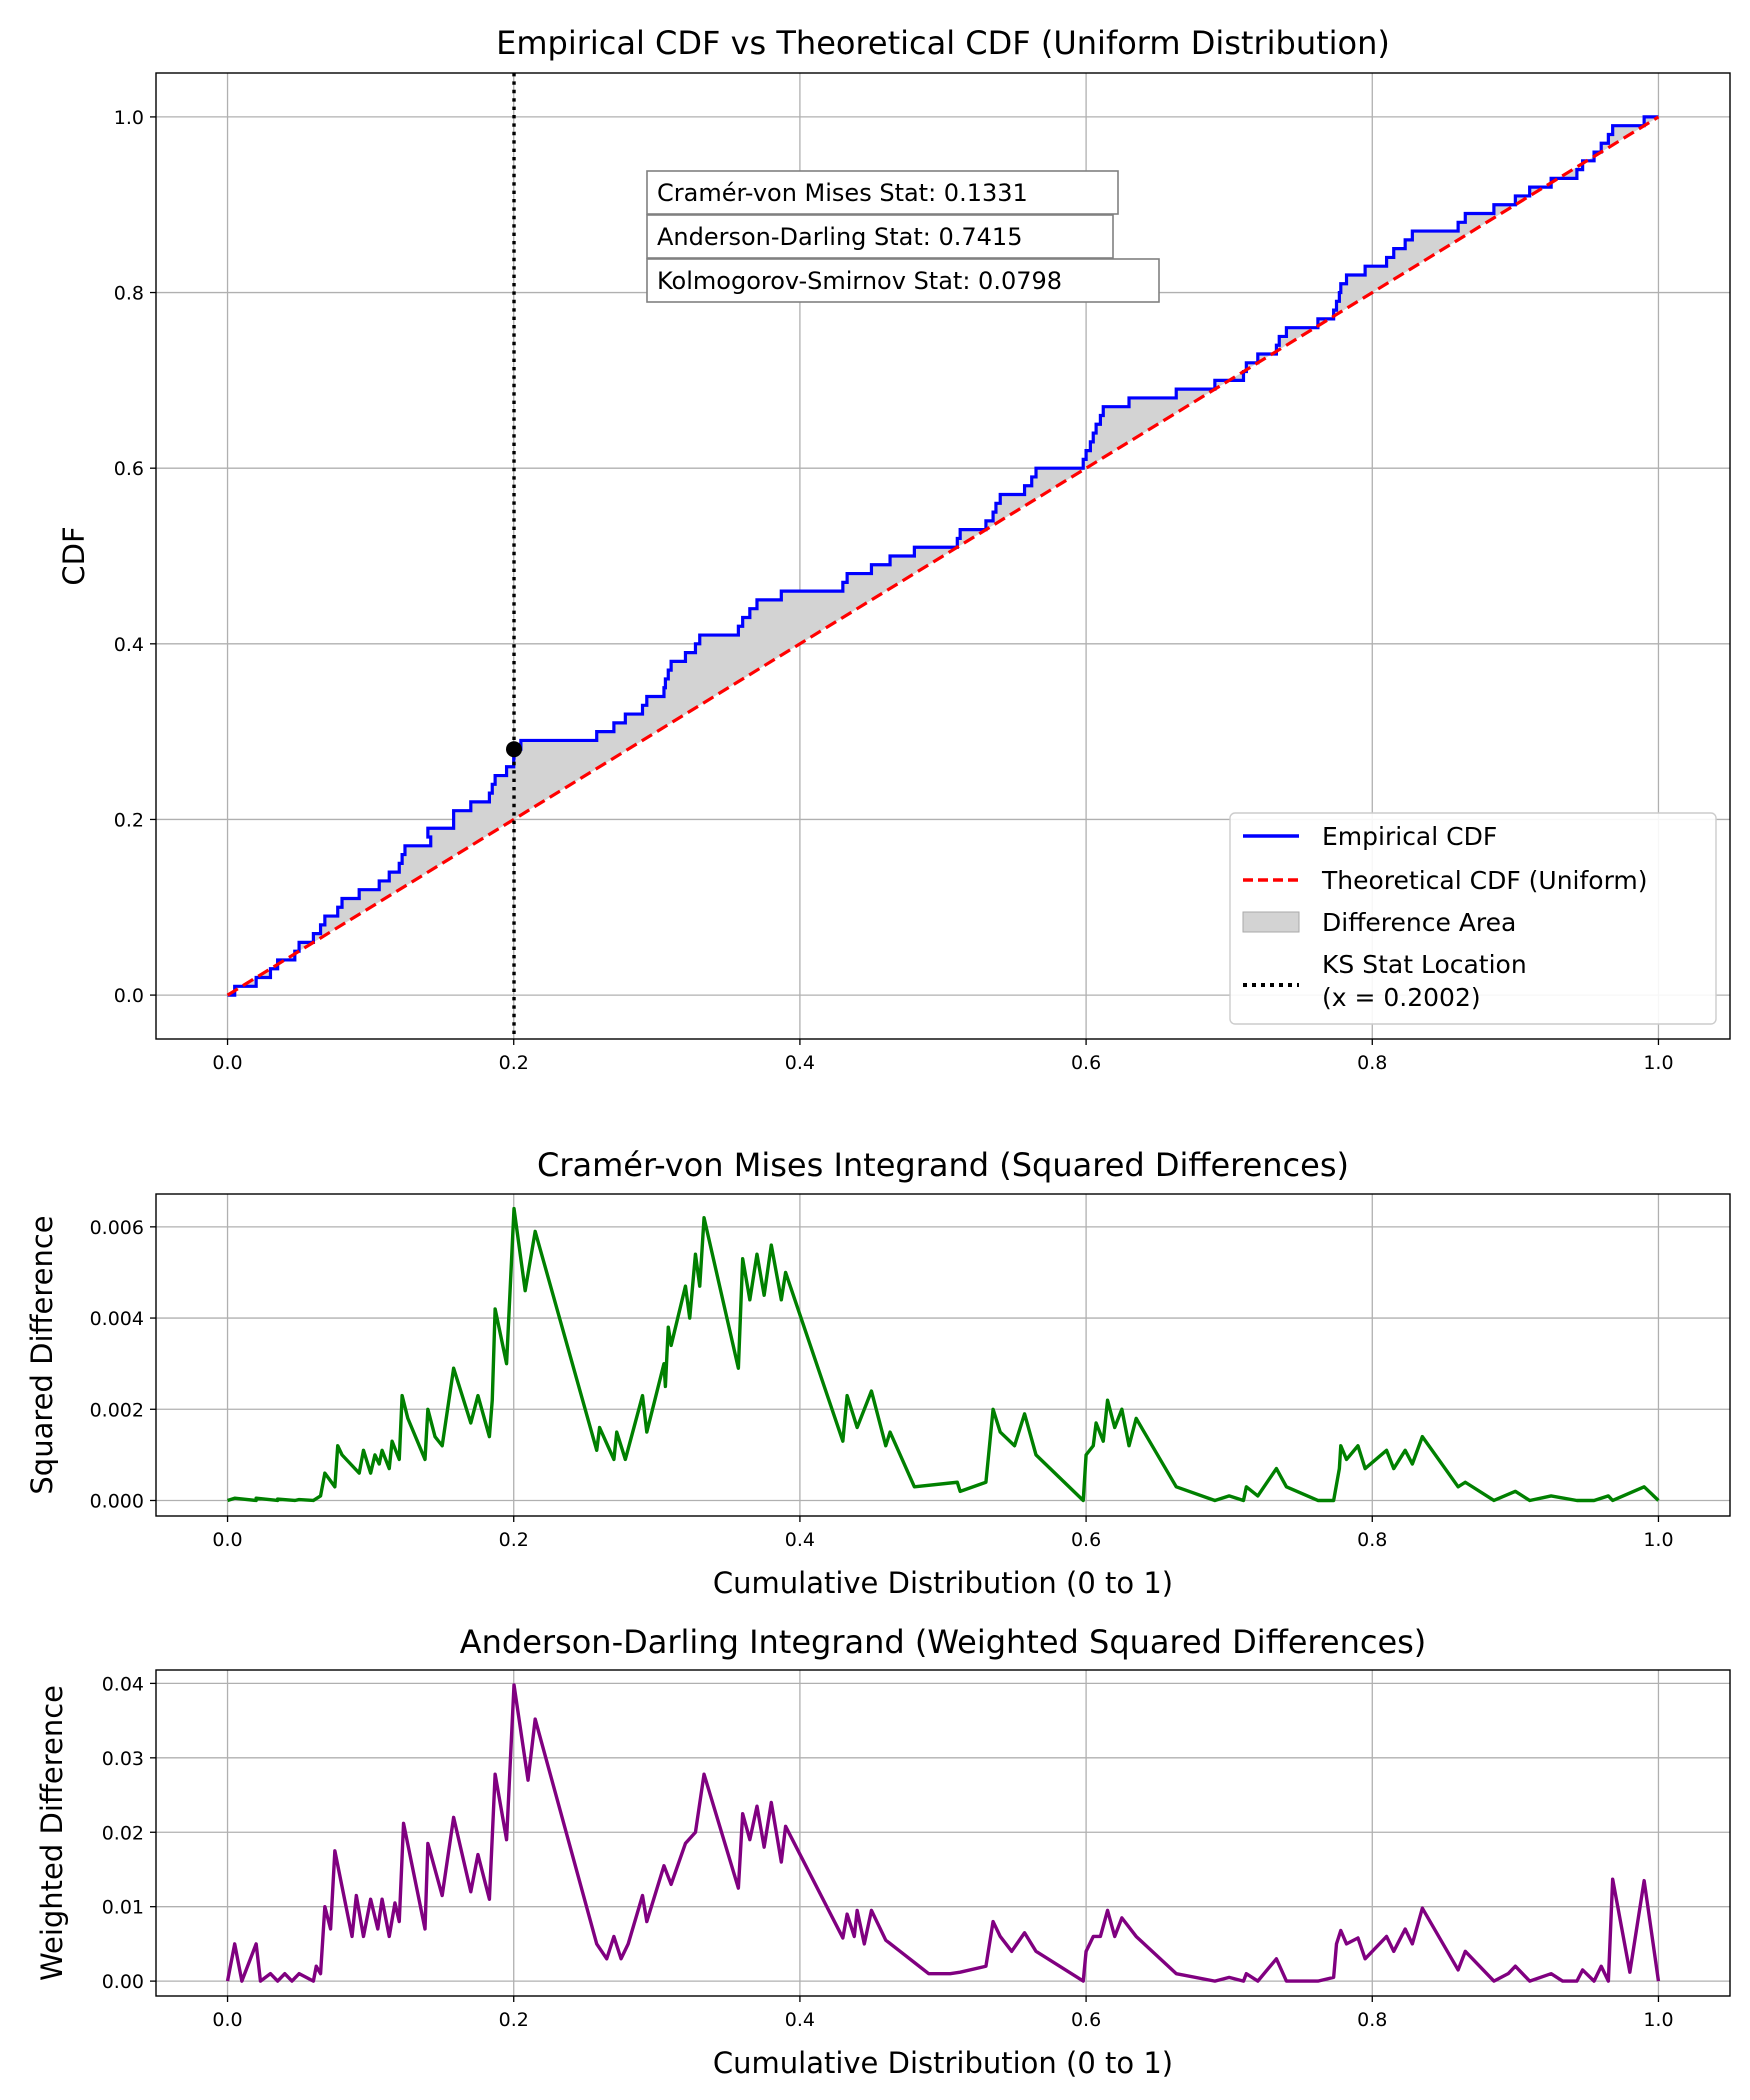 The image size is (1750, 2100). Describe the element at coordinates (42, 1354) in the screenshot. I see `cvm-y-label: Squared Difference` at that location.